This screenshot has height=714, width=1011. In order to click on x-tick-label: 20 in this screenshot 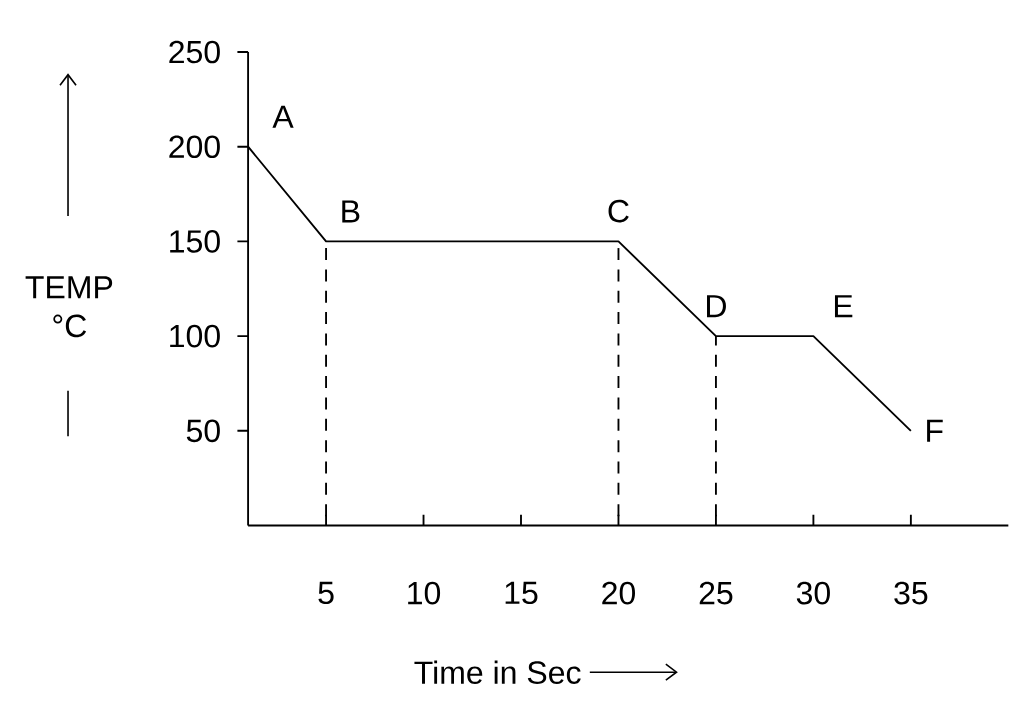, I will do `click(618, 593)`.